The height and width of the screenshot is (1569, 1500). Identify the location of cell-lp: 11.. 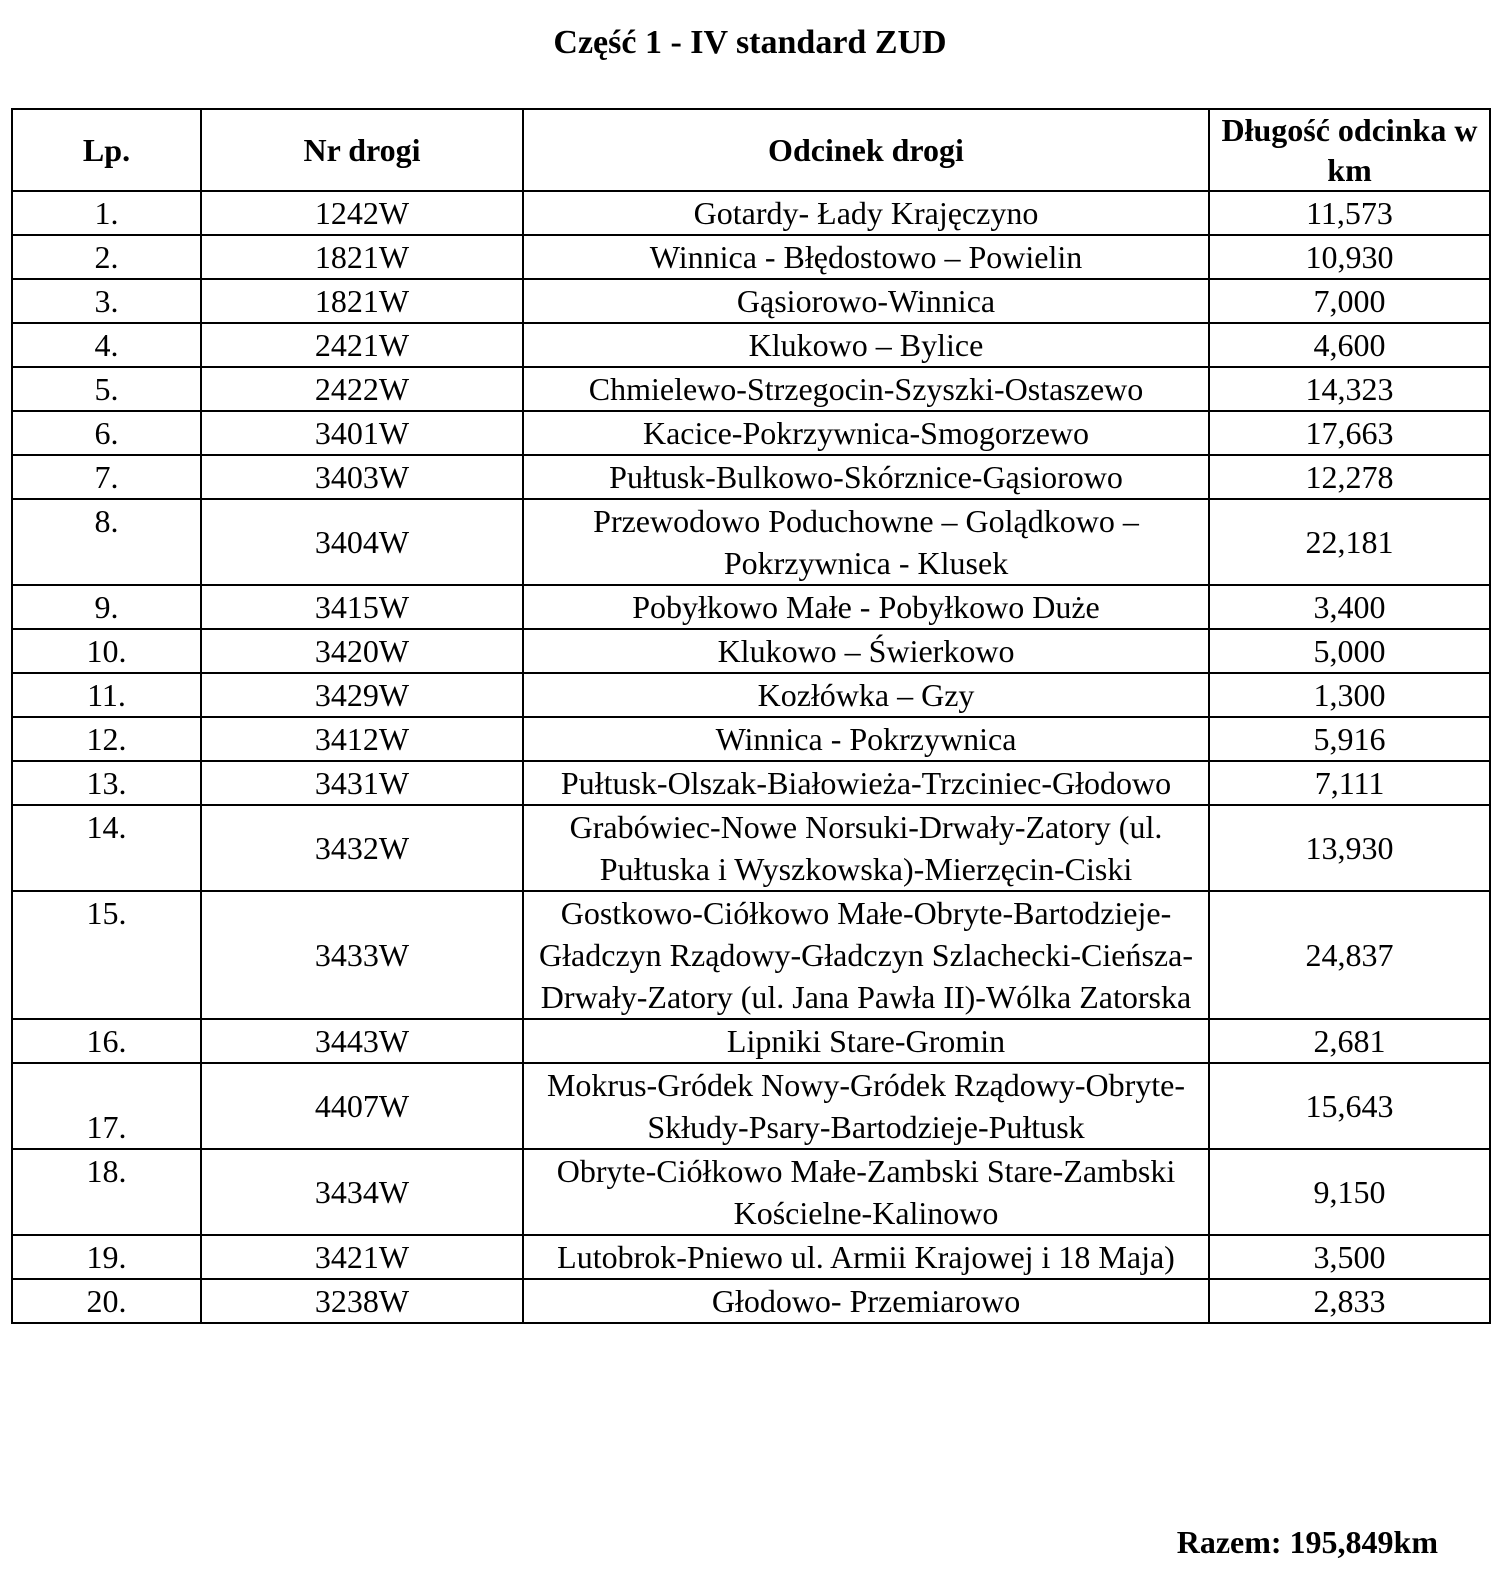
(106, 695).